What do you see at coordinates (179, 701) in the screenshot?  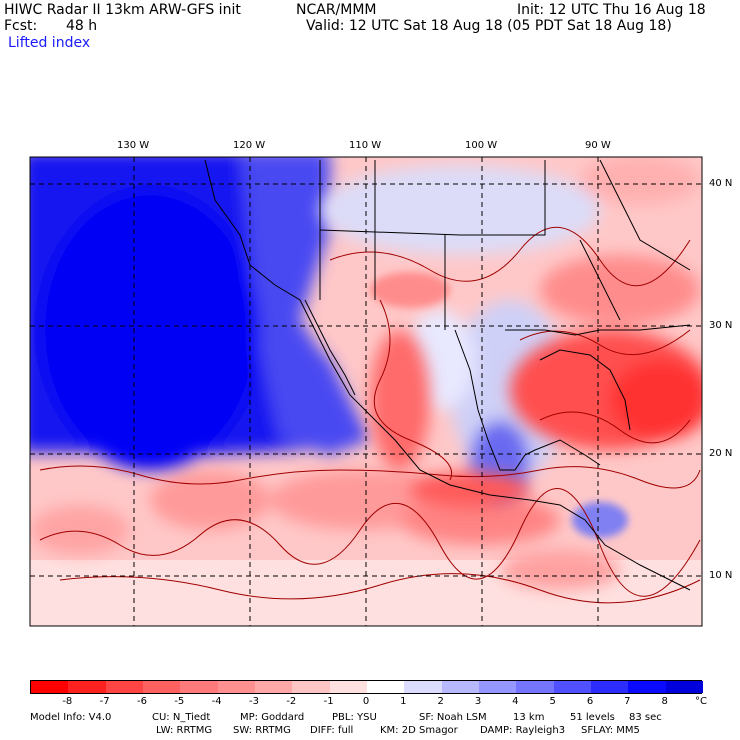 I see `colorbar-tick-label: -5` at bounding box center [179, 701].